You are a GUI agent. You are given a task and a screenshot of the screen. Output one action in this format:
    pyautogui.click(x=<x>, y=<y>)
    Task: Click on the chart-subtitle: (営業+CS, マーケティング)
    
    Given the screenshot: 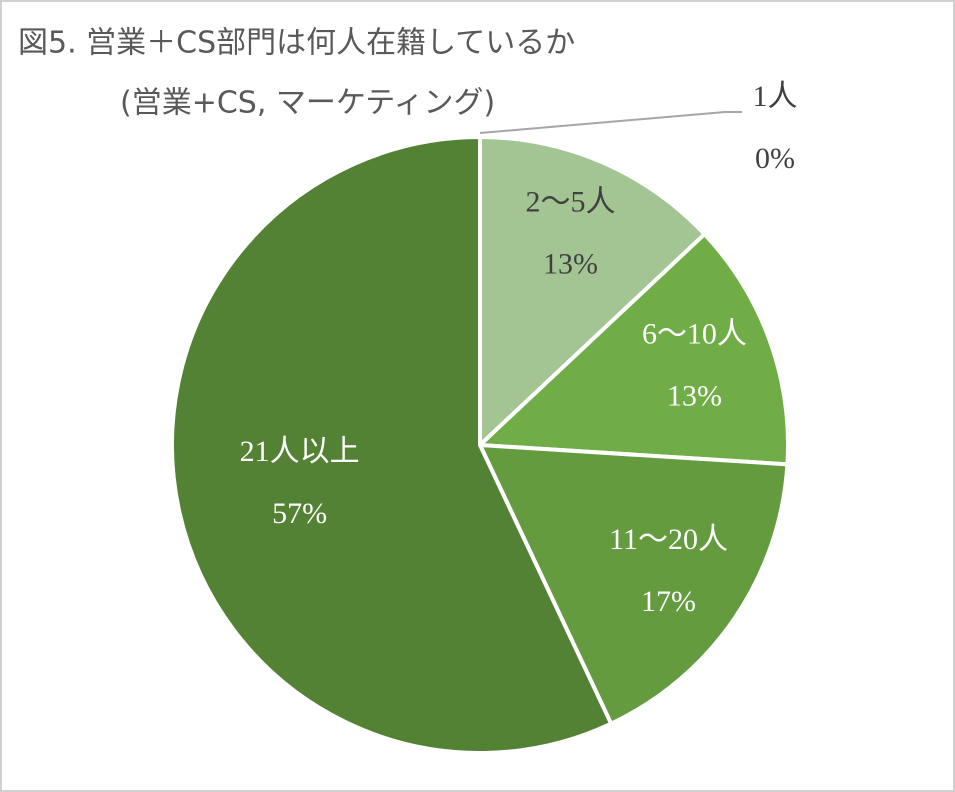 What is the action you would take?
    pyautogui.click(x=307, y=103)
    